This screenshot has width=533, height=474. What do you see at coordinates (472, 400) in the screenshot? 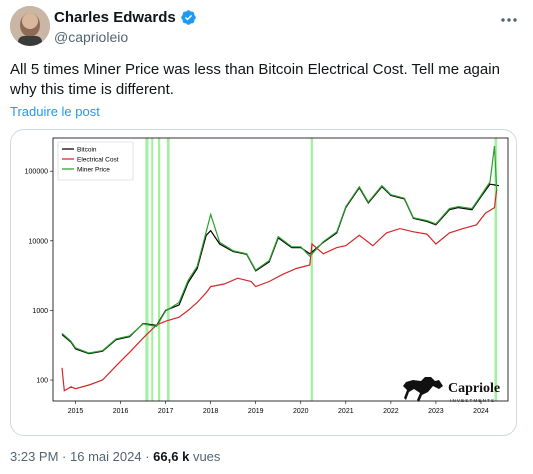
I see `logo-subtitle: INVESTMENTS` at bounding box center [472, 400].